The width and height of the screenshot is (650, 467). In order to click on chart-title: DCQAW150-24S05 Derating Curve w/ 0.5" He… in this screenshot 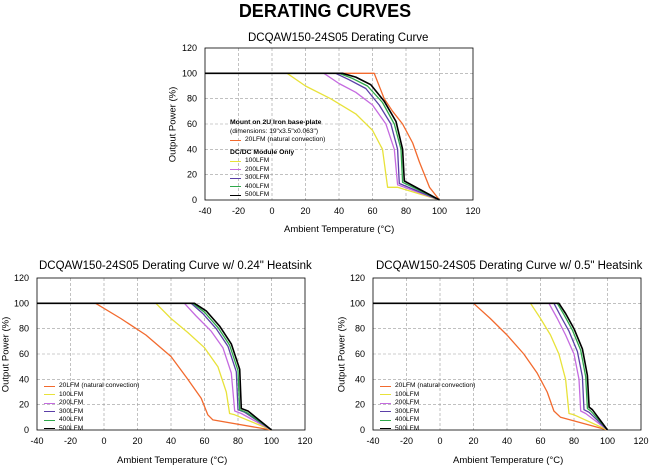, I will do `click(509, 266)`.